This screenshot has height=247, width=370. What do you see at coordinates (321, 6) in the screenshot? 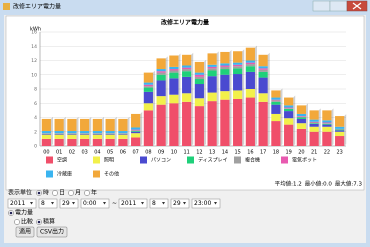
I see `minimize-button` at bounding box center [321, 6].